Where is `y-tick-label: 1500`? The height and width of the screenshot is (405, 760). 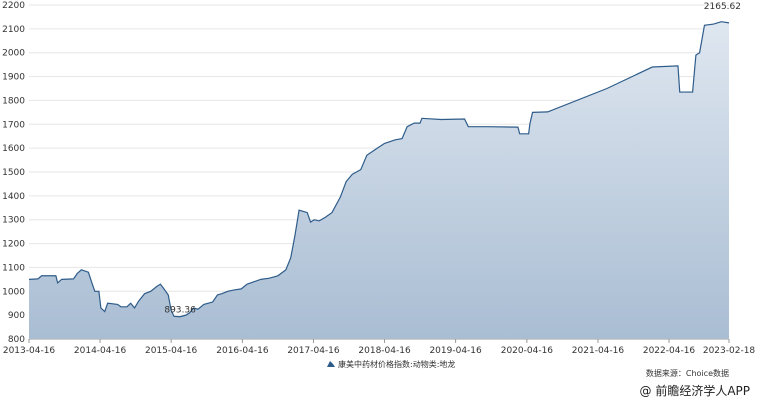
y-tick-label: 1500 is located at coordinates (13, 173).